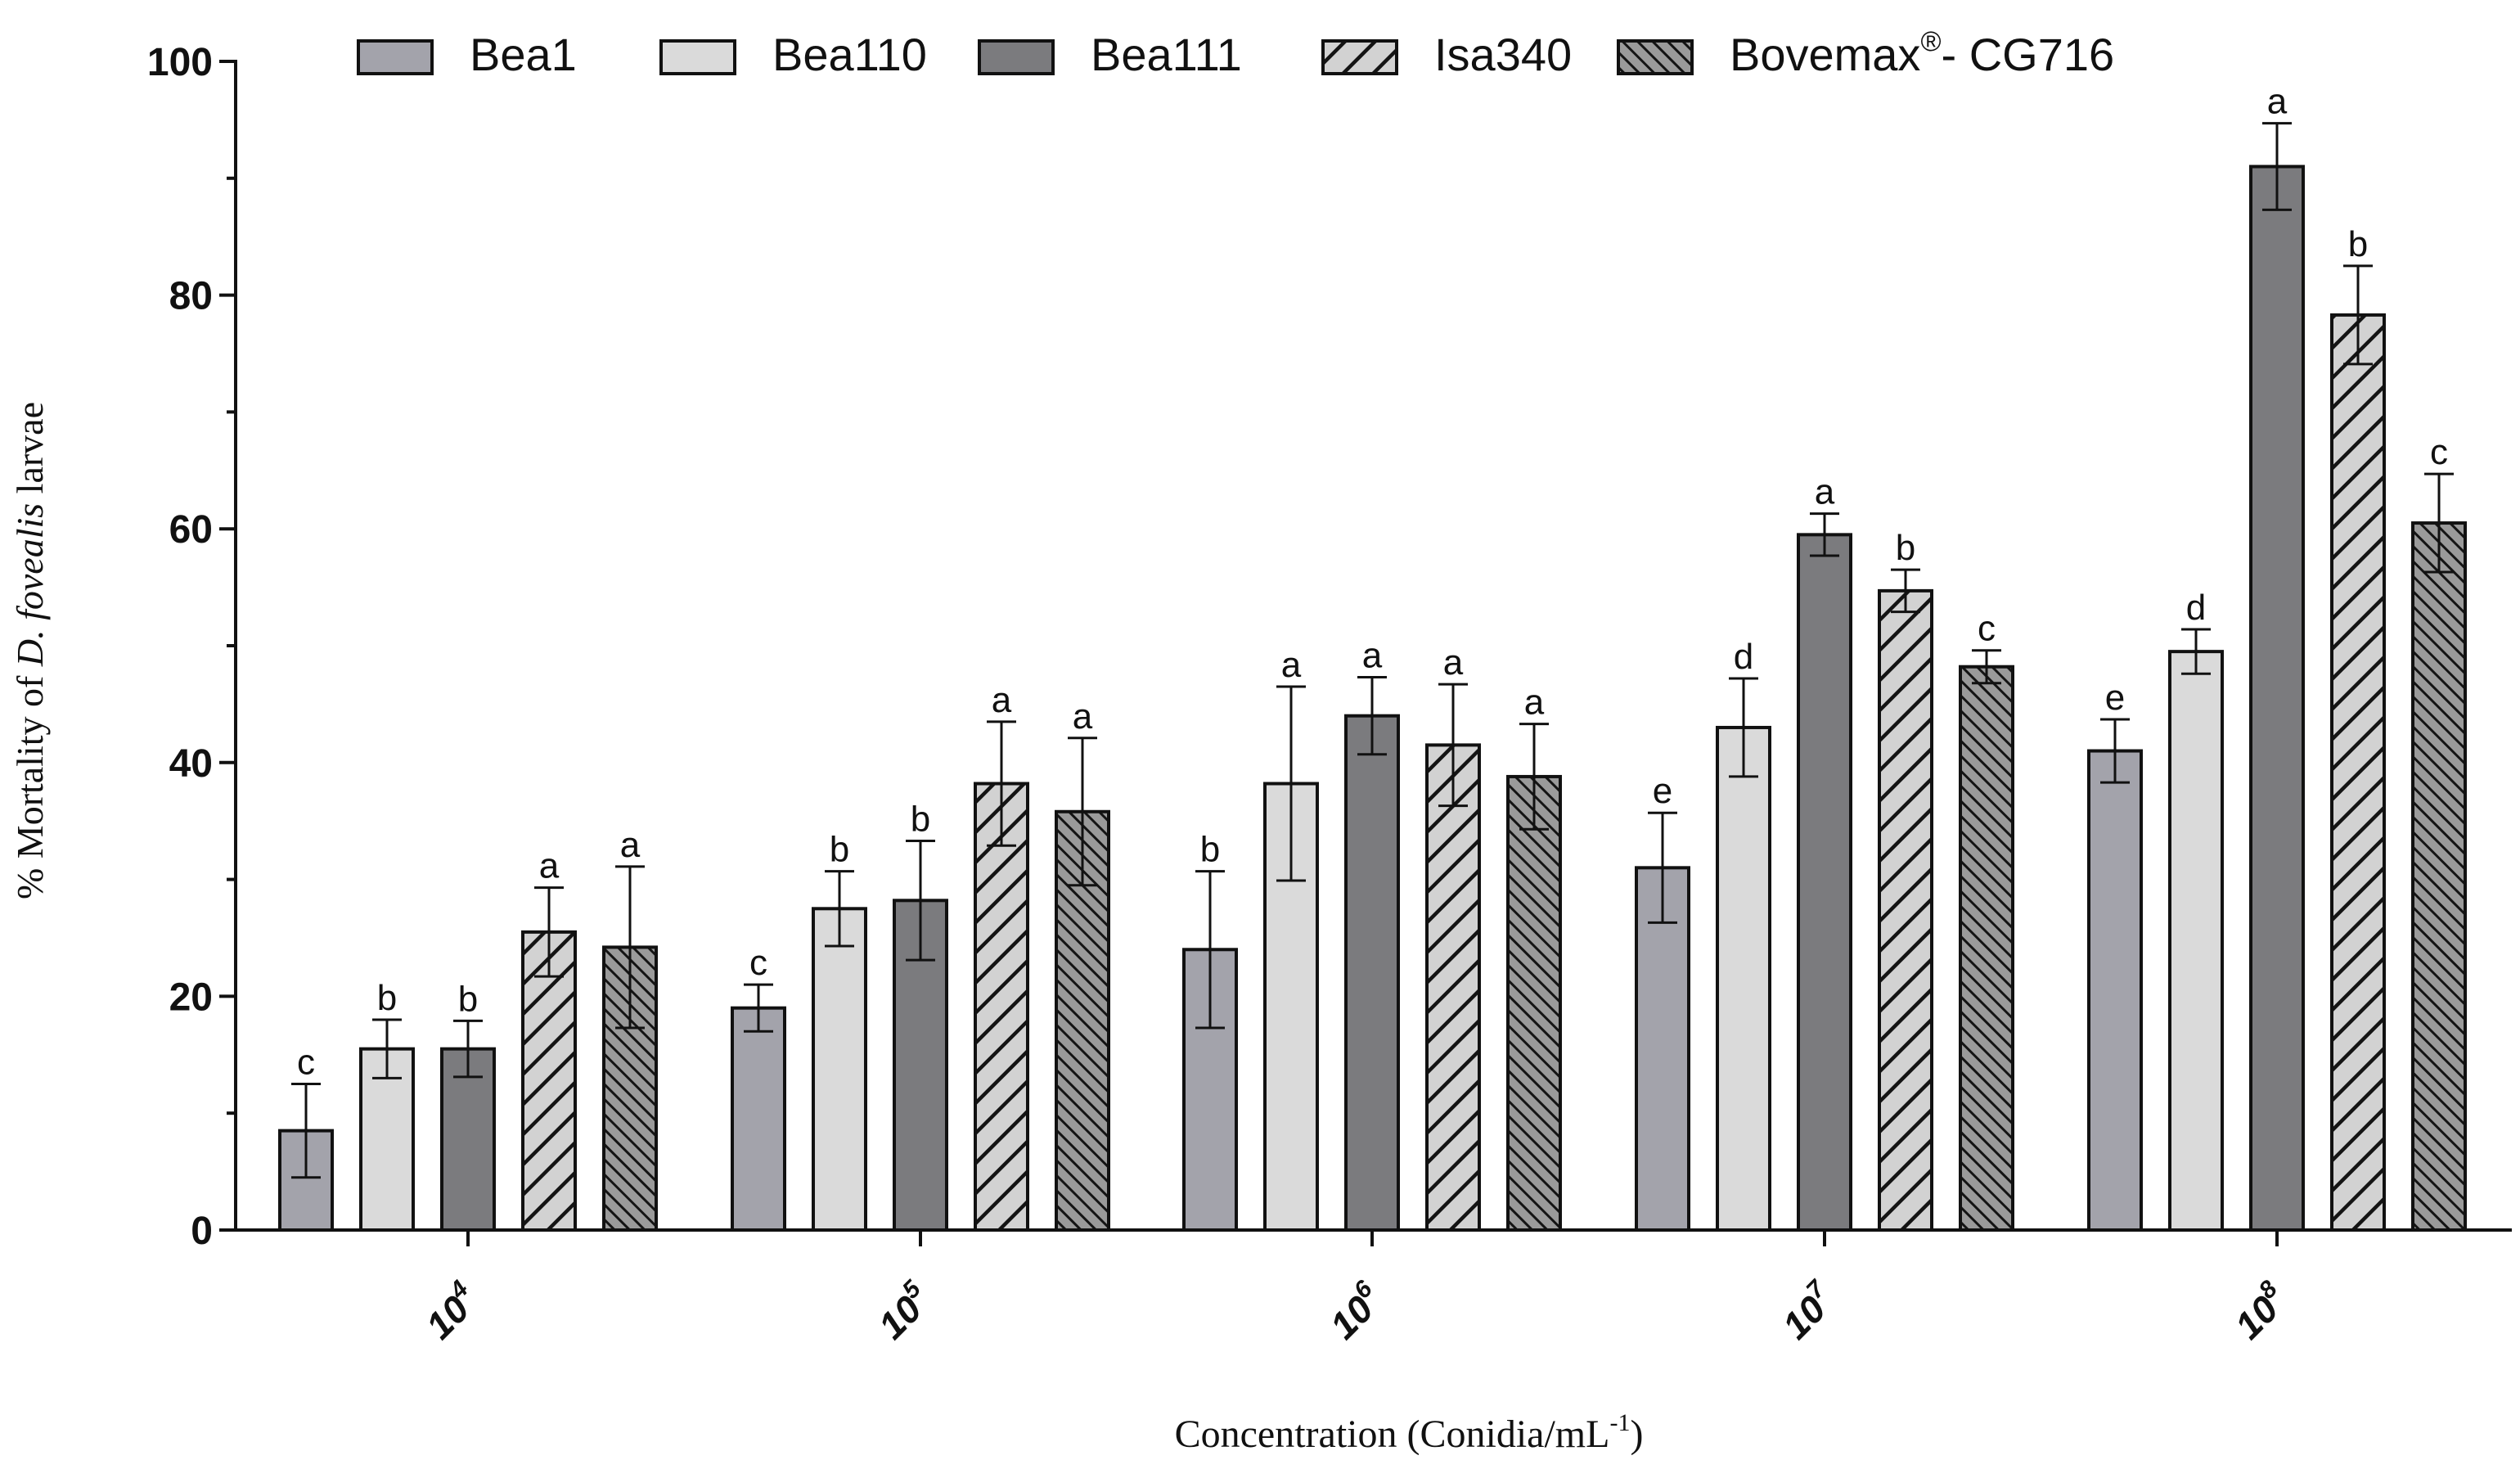  I want to click on legend-label: Bea111, so click(1167, 55).